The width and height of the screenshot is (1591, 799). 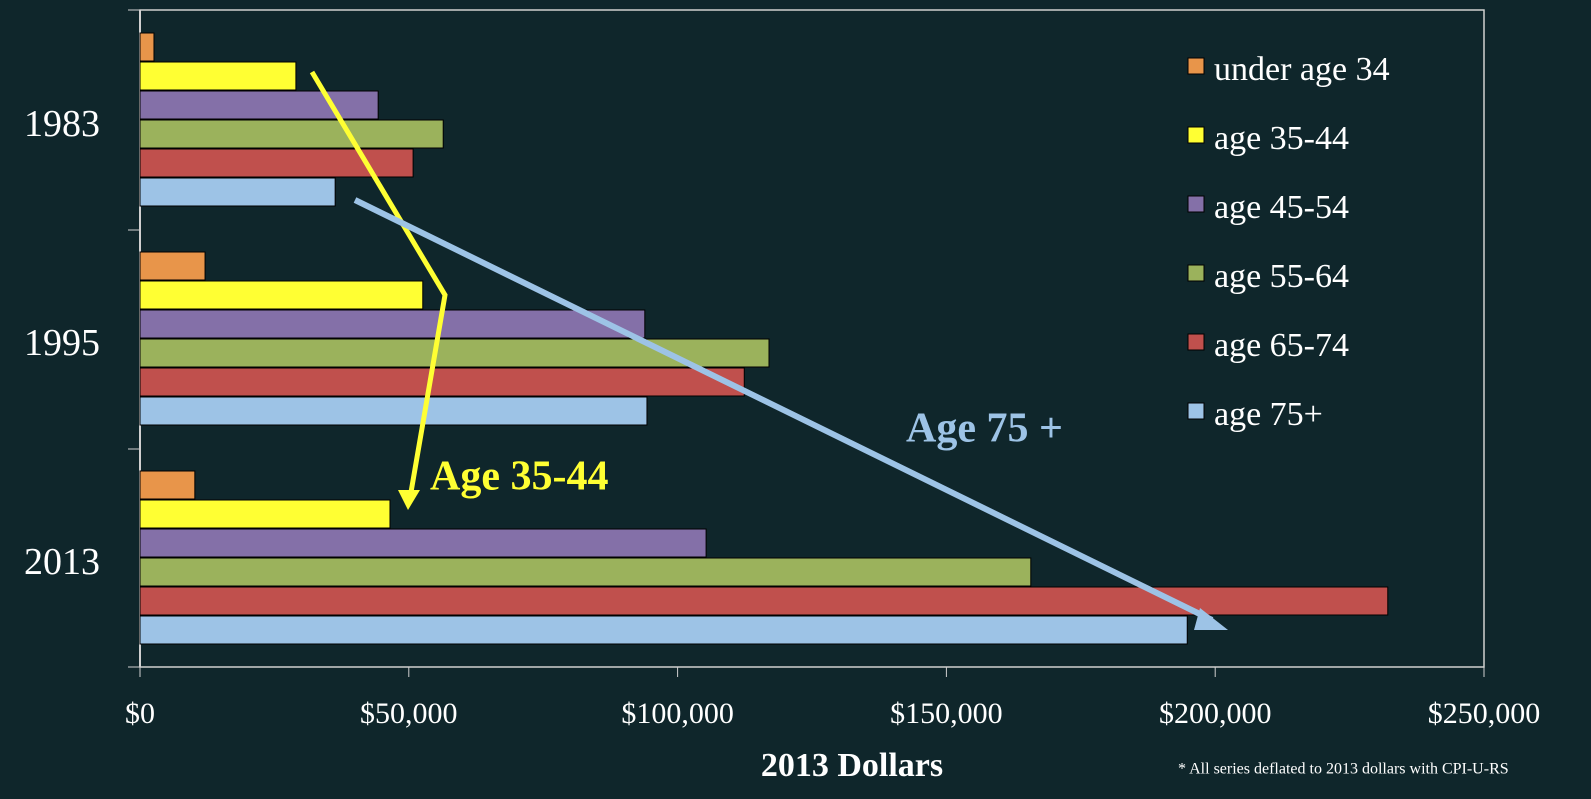 I want to click on y-tick-label: 1995, so click(x=62, y=343).